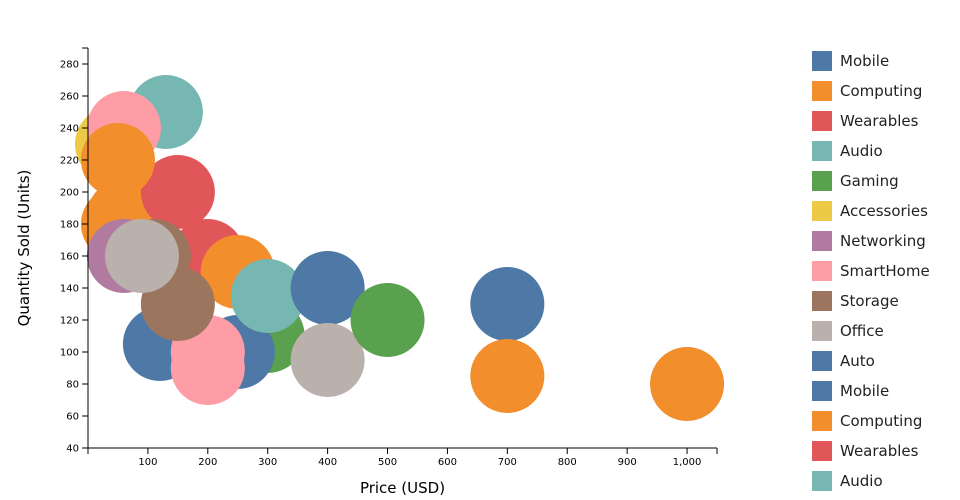  I want to click on legend-item-networking-6: Networking, so click(869, 241).